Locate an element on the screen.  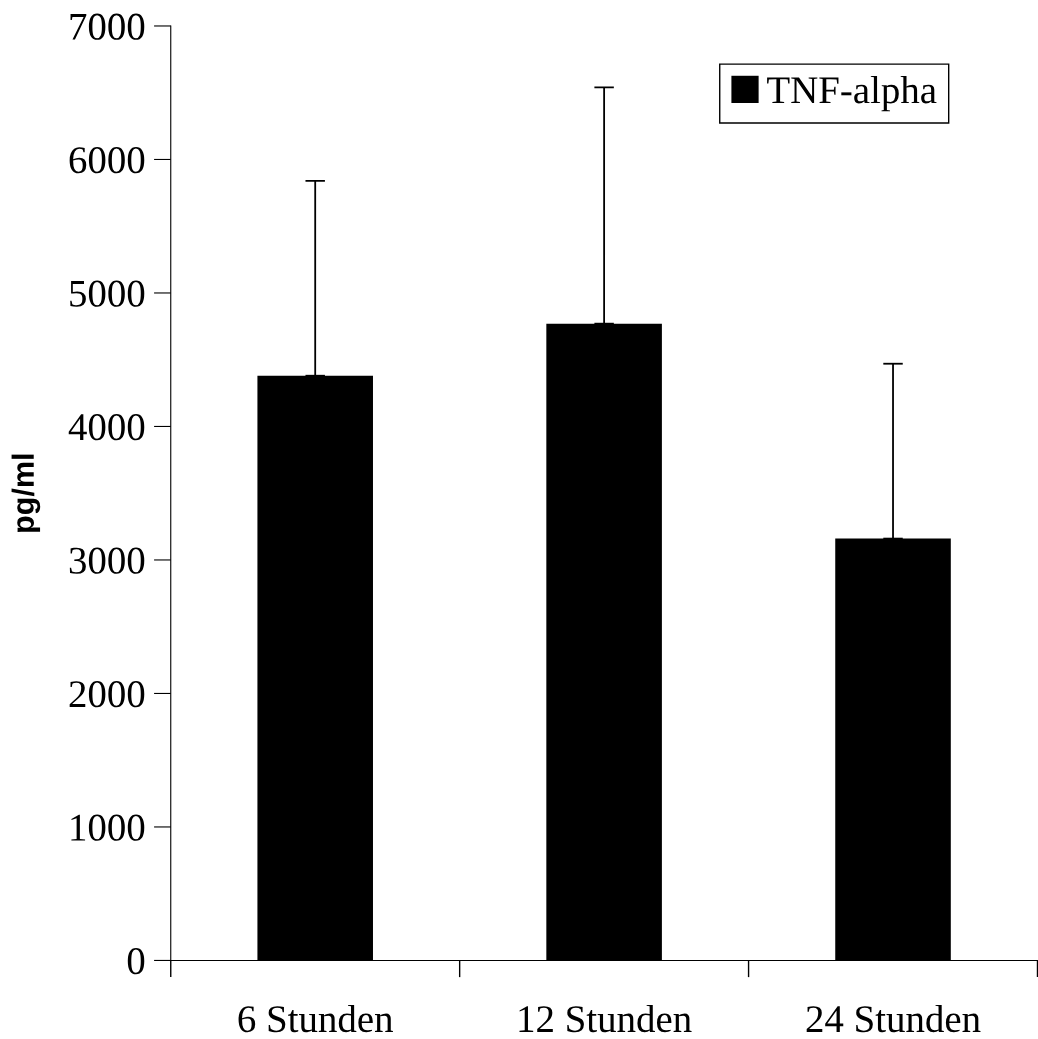
y-tick-label: 5000 is located at coordinates (107, 293).